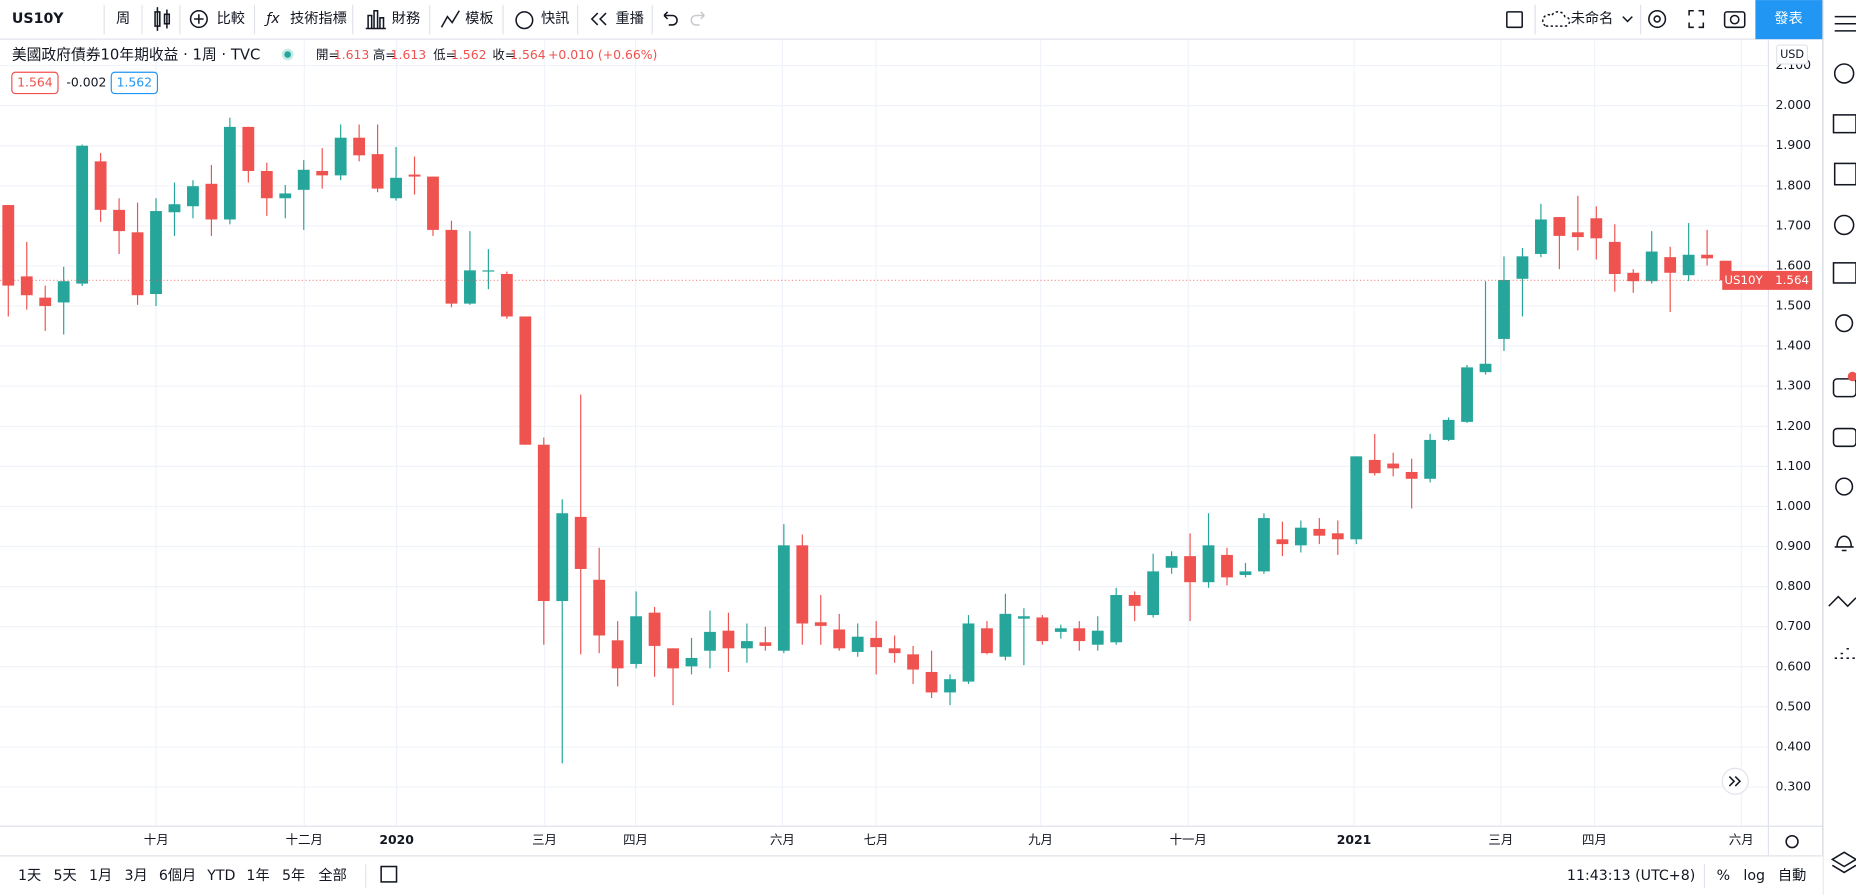  What do you see at coordinates (318, 19) in the screenshot?
I see `indicators-button: 技術指標` at bounding box center [318, 19].